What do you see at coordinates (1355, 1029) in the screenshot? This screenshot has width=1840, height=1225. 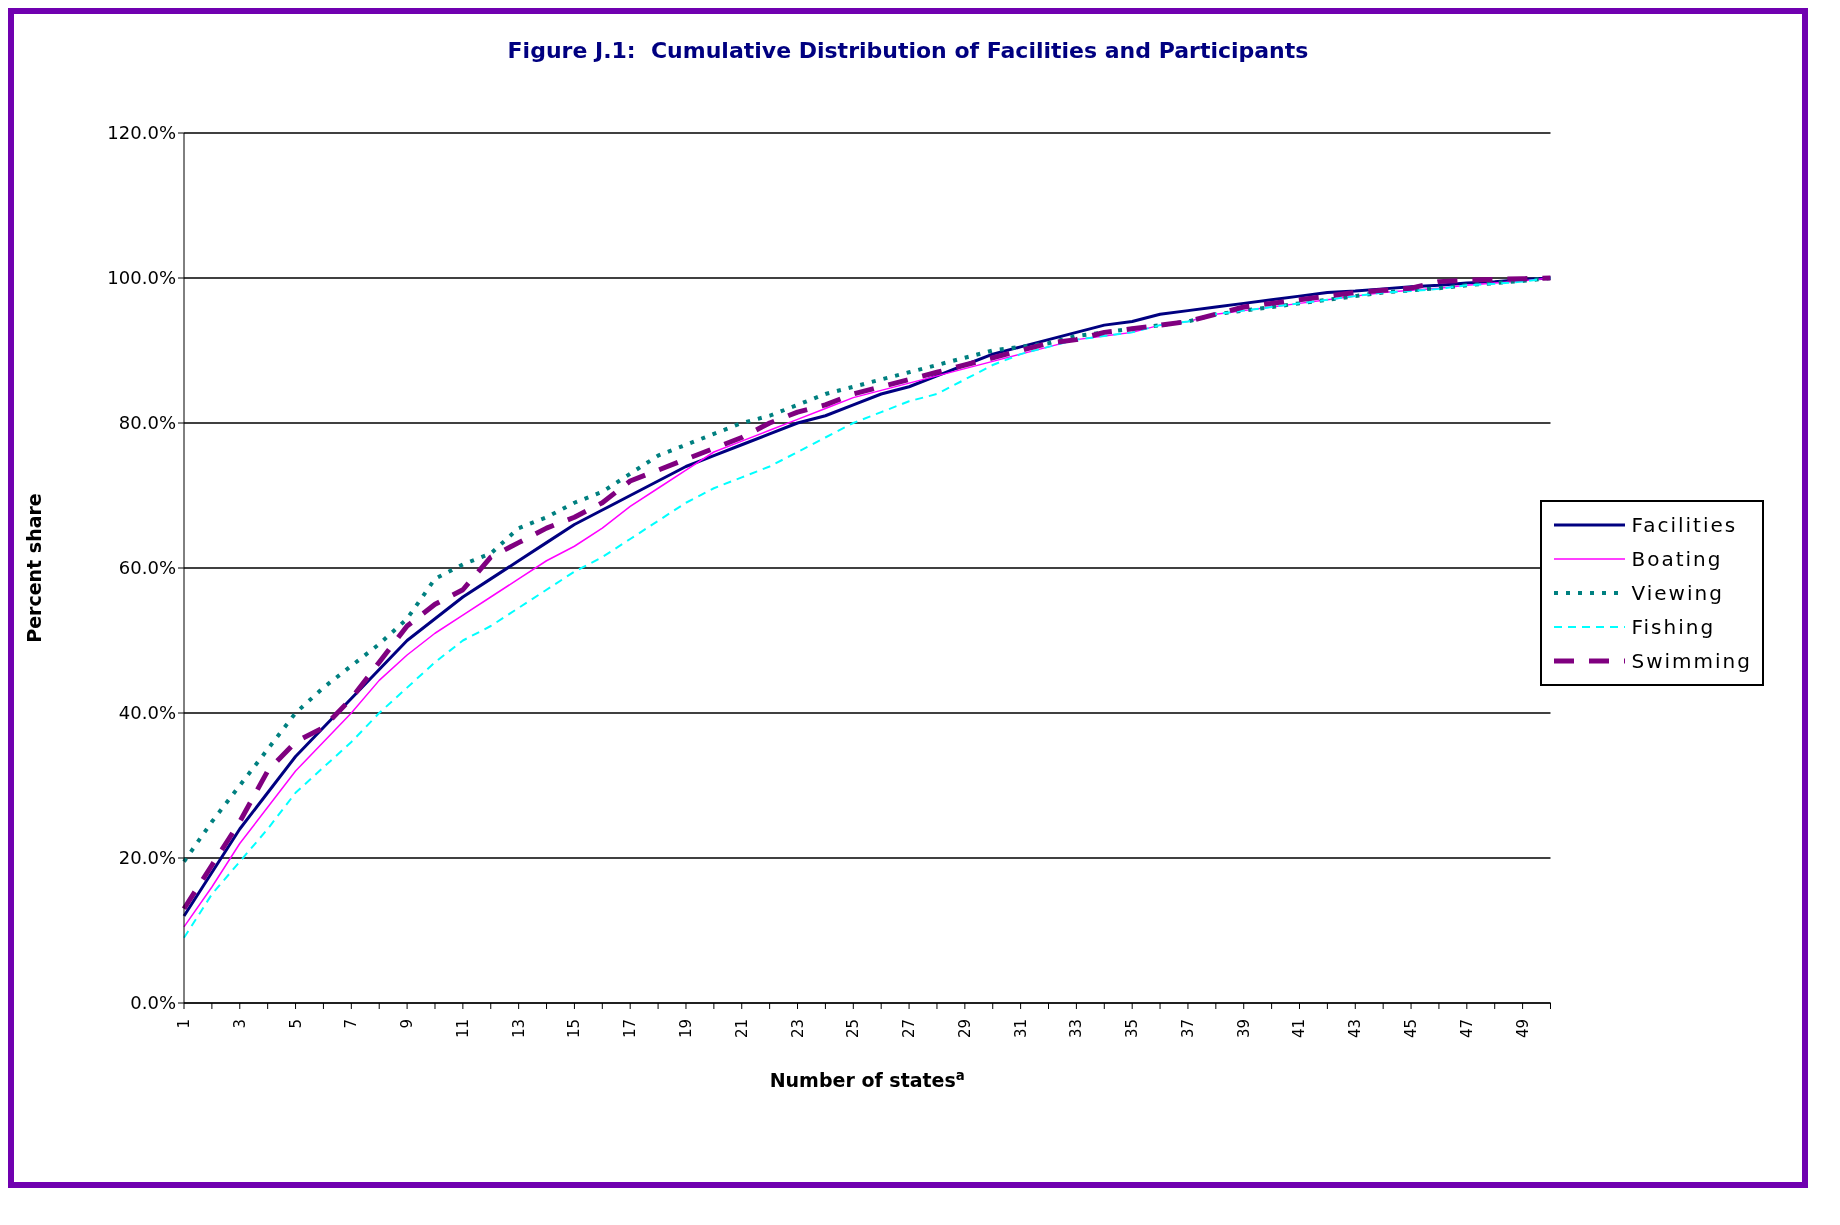 I see `x-tick-label: 43` at bounding box center [1355, 1029].